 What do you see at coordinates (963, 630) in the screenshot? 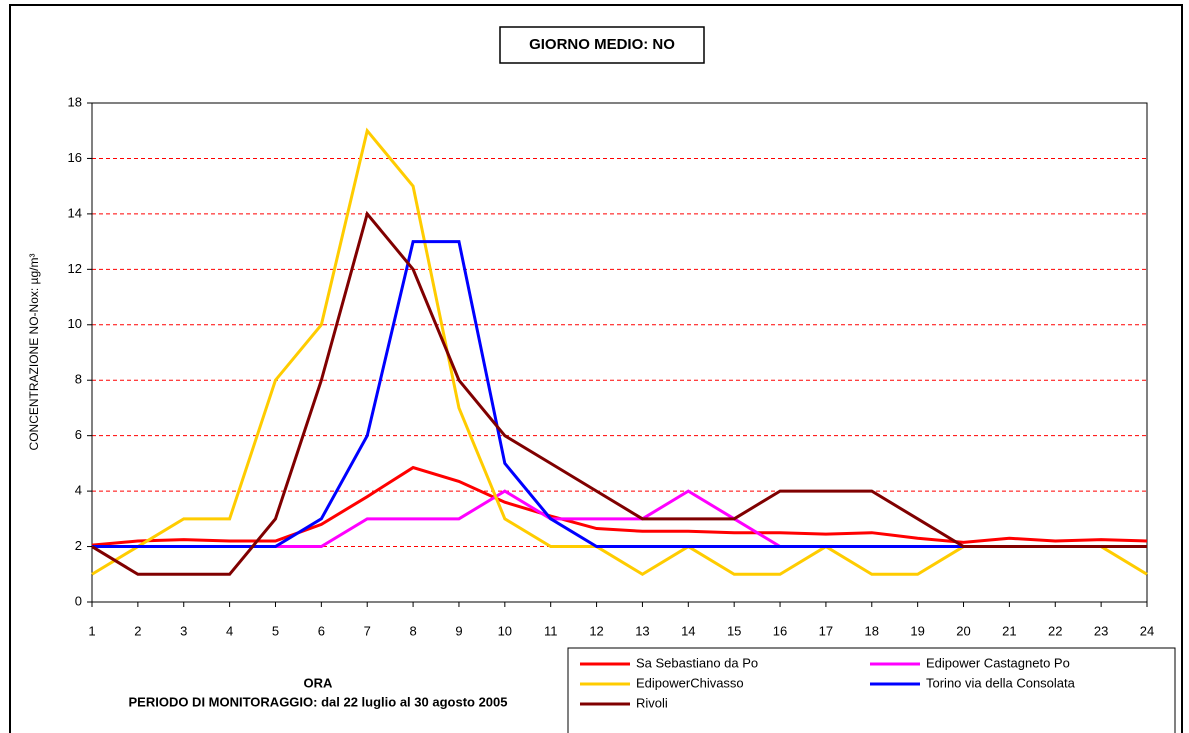
I see `x-tick-label: 20` at bounding box center [963, 630].